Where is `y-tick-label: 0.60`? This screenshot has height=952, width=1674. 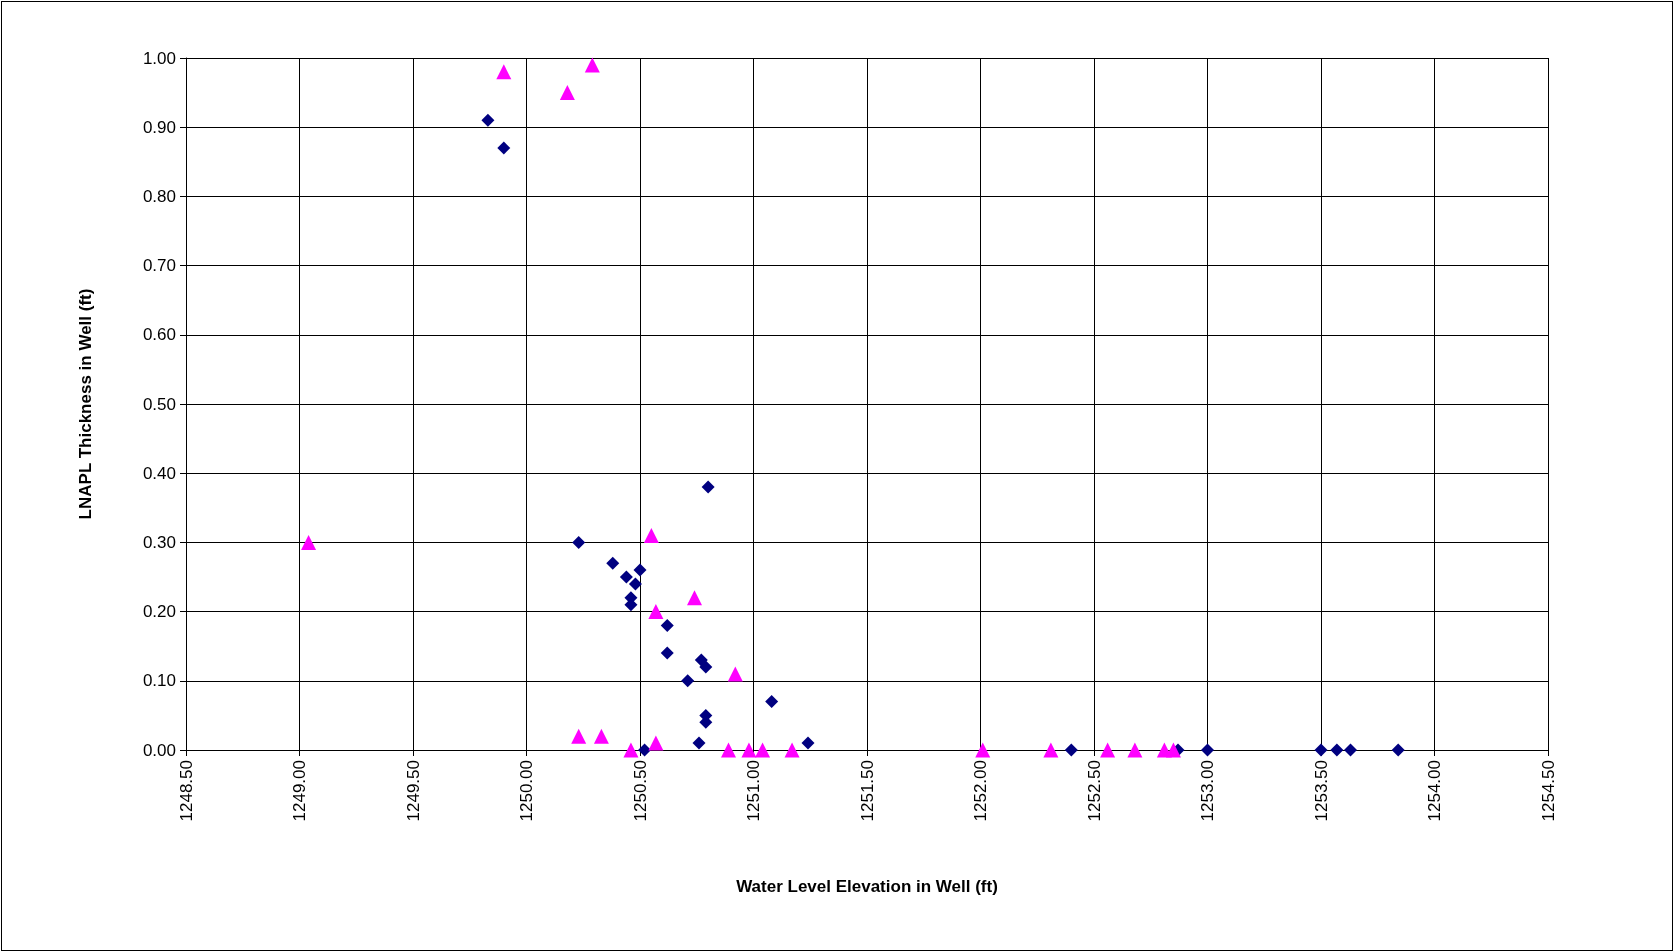 y-tick-label: 0.60 is located at coordinates (159, 335).